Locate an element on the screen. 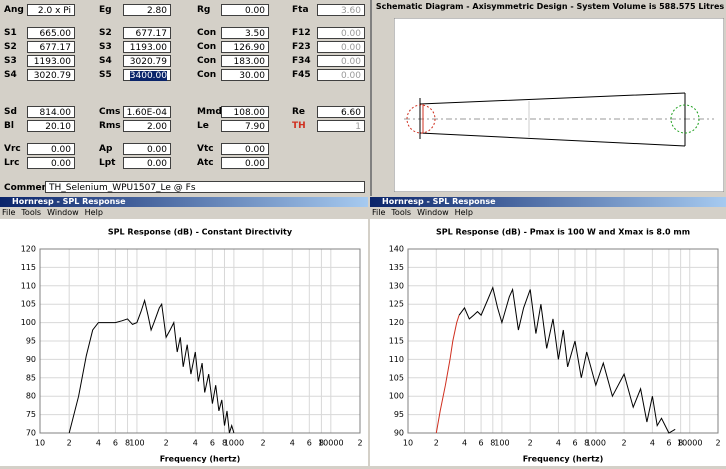 This screenshot has height=469, width=726. parameter-label: Rms is located at coordinates (110, 126).